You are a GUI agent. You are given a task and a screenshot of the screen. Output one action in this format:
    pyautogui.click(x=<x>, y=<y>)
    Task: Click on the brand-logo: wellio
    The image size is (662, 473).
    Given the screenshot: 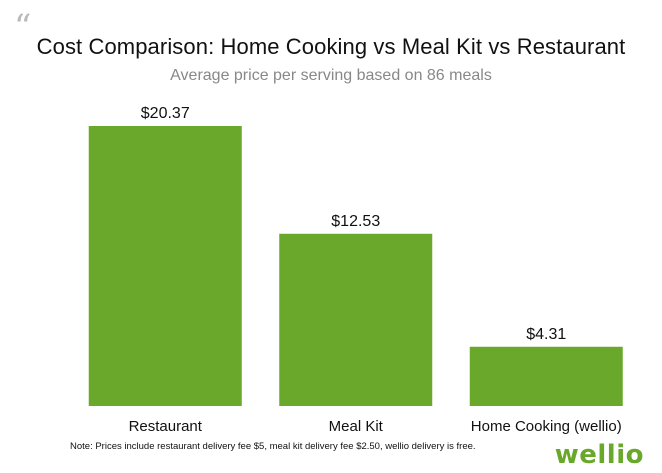 What is the action you would take?
    pyautogui.click(x=599, y=455)
    